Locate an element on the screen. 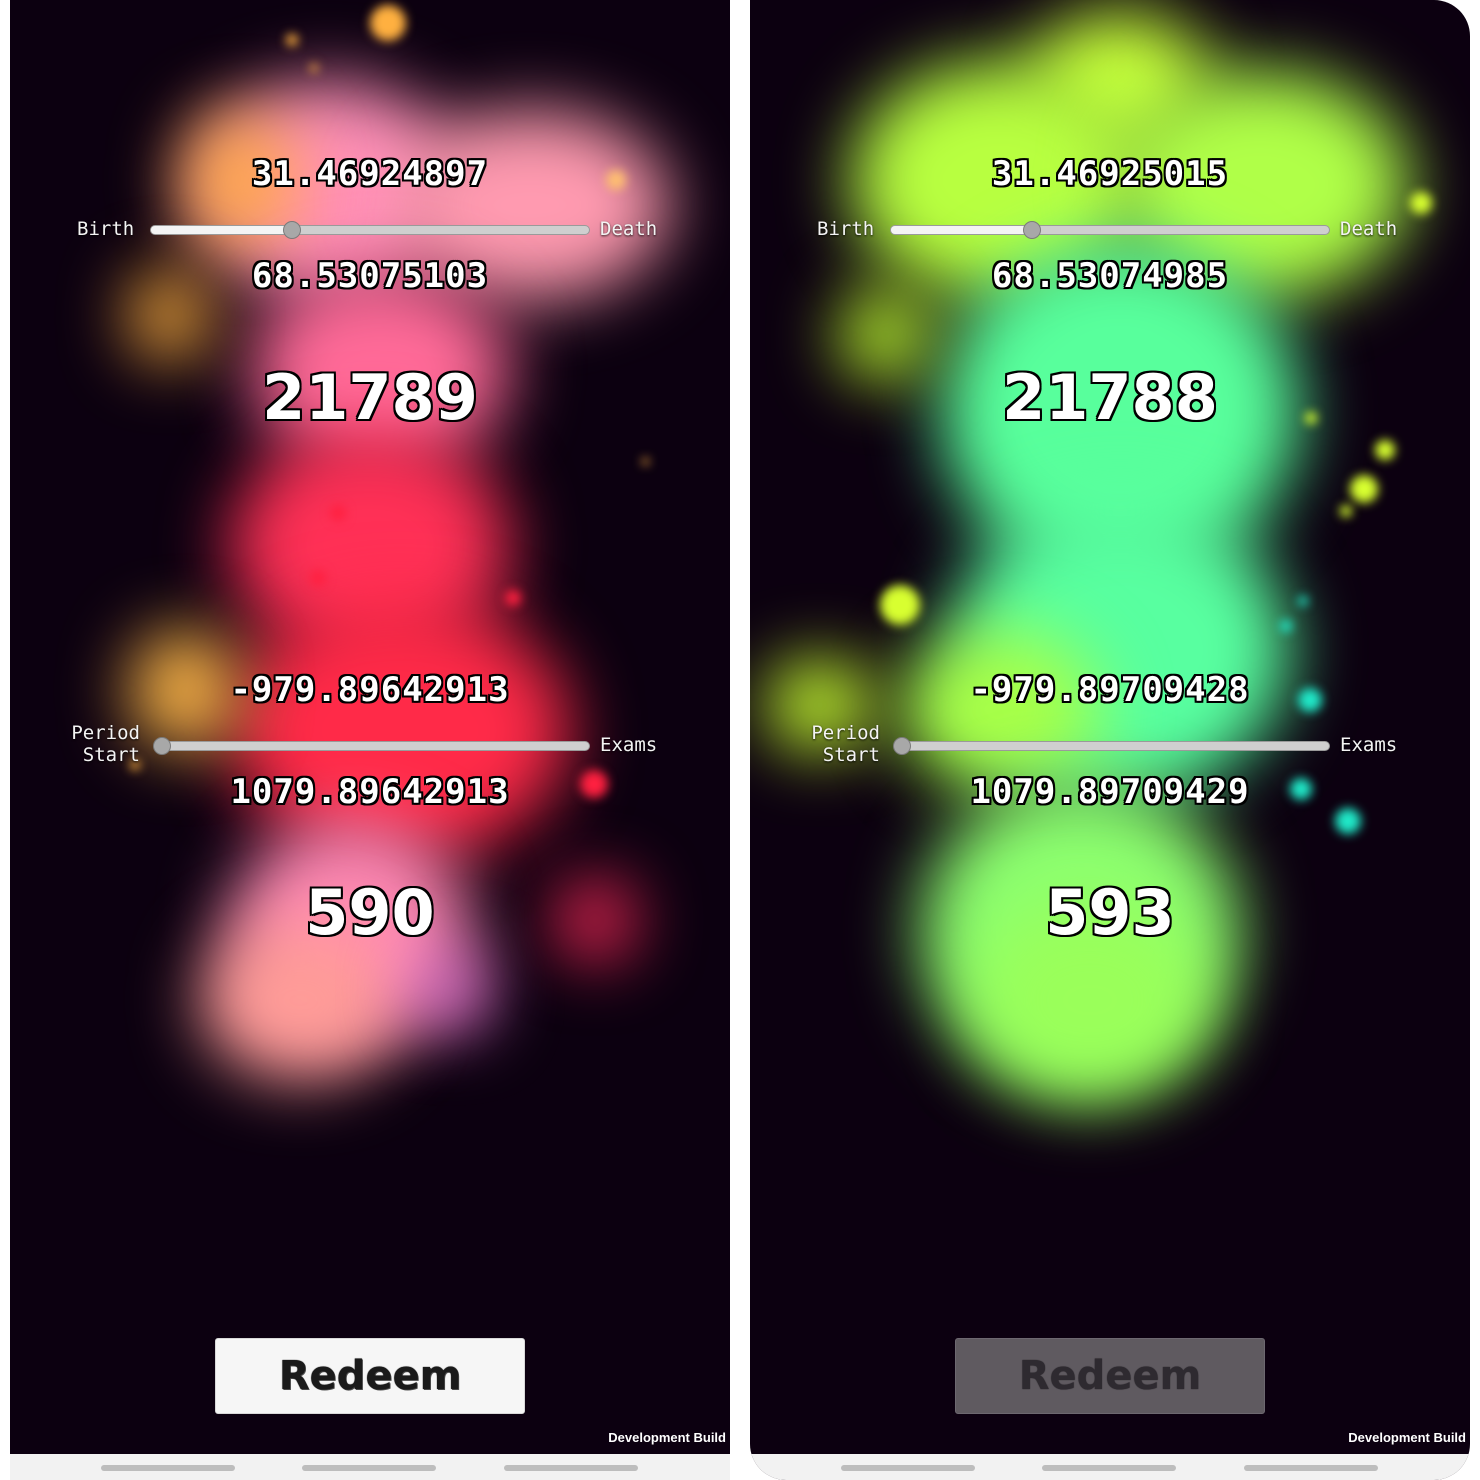 This screenshot has width=1480, height=1480. period-low-value: -979.89709428 is located at coordinates (1110, 690).